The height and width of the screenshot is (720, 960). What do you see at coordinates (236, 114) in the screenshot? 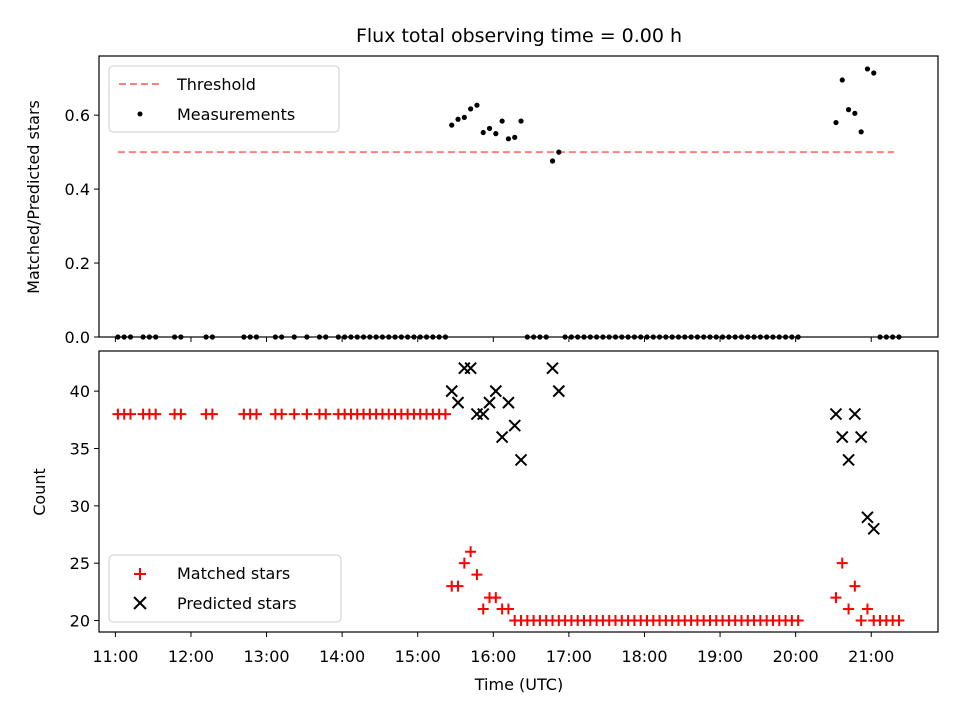
I see `legend-measurements-label: Measurements` at bounding box center [236, 114].